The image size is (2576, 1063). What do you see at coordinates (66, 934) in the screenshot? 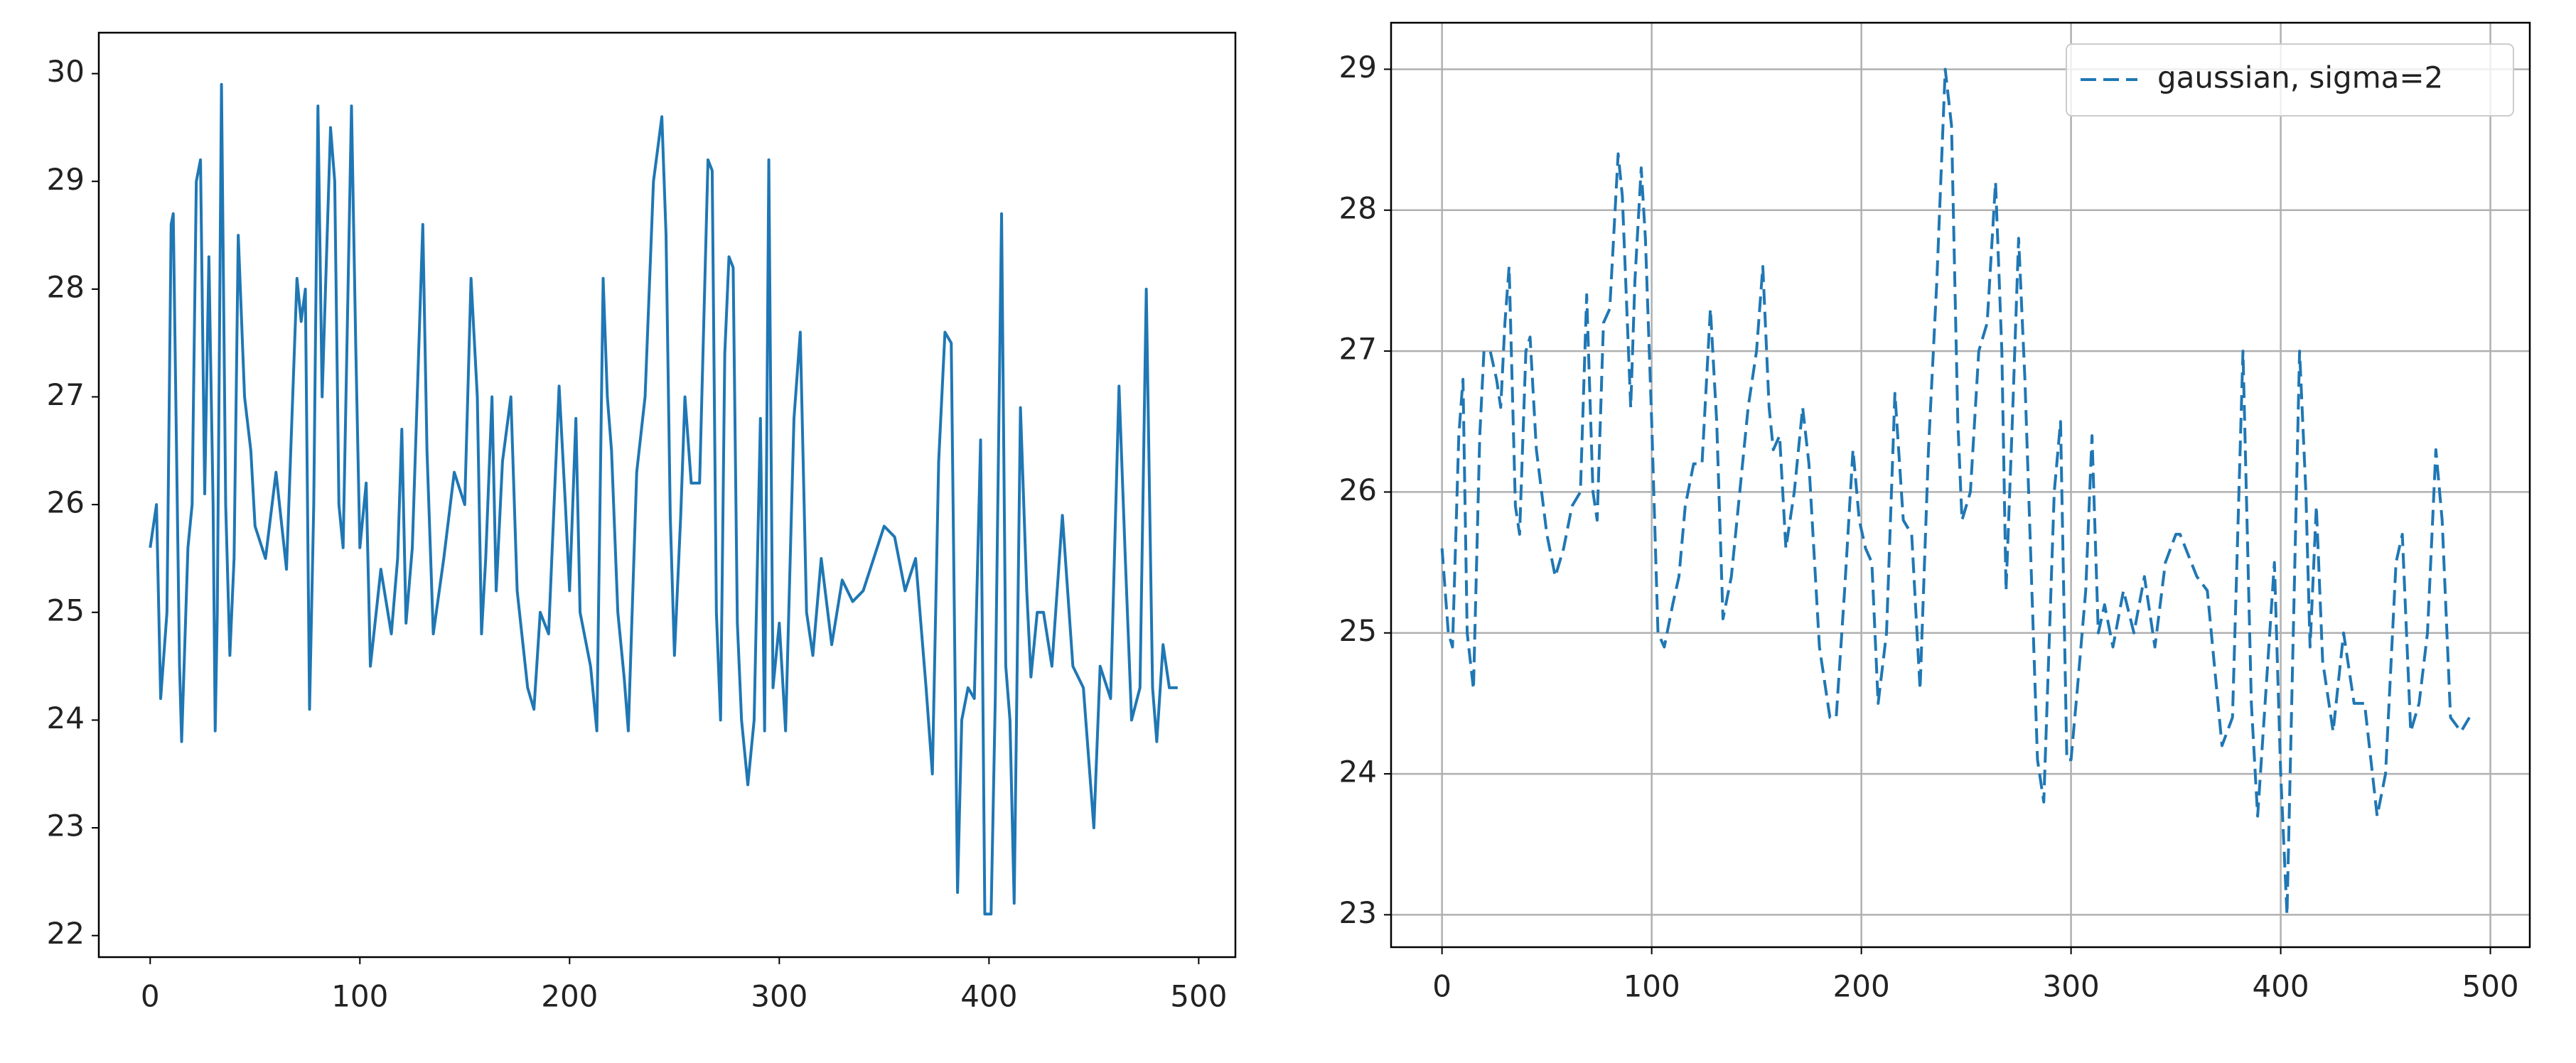
I see `y-tick-label: 22` at bounding box center [66, 934].